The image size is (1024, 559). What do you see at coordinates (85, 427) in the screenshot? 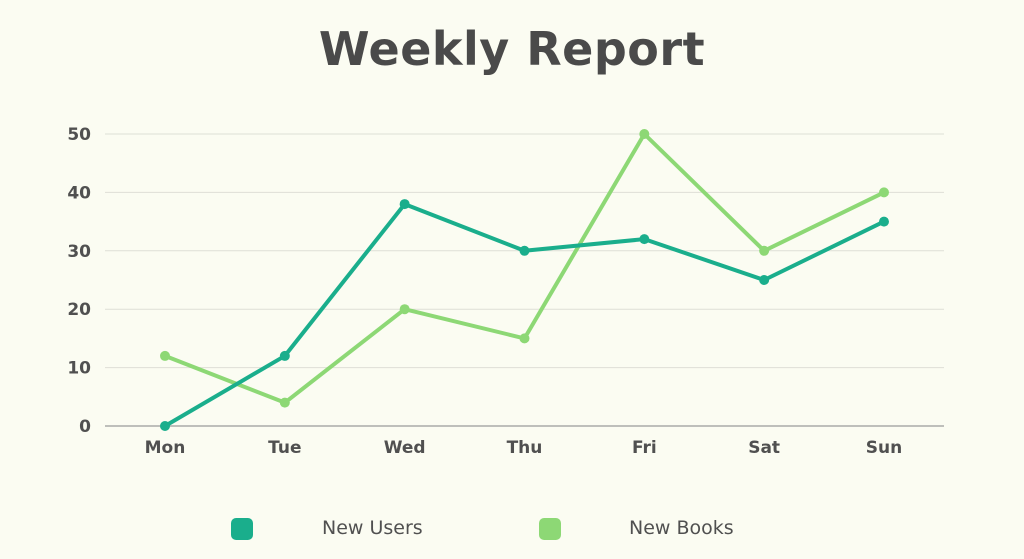
I see `y-tick-label: 0` at bounding box center [85, 427].